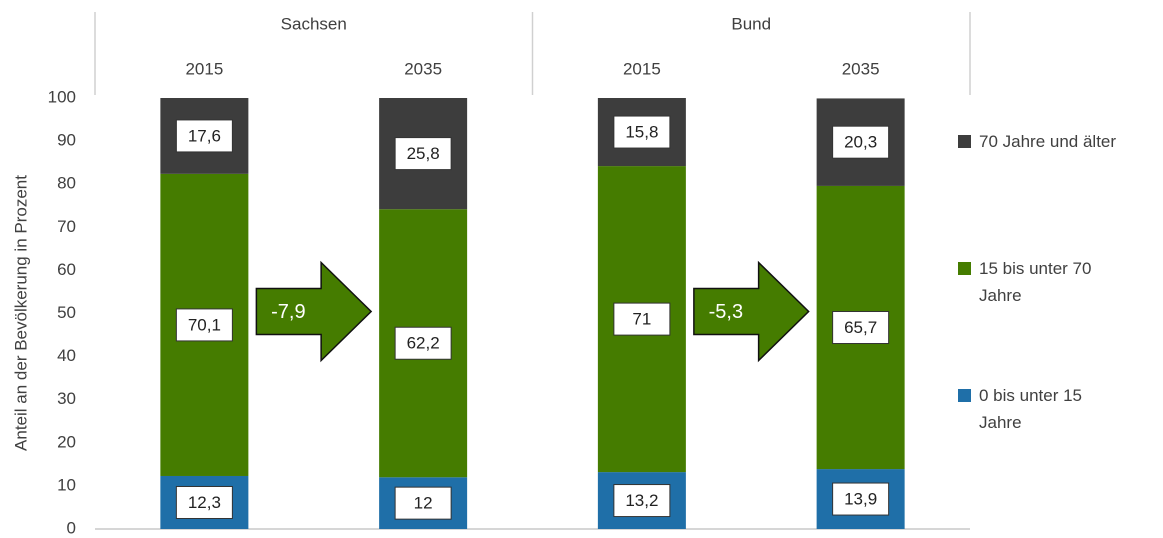 The image size is (1163, 538). I want to click on group-label: Bund, so click(751, 23).